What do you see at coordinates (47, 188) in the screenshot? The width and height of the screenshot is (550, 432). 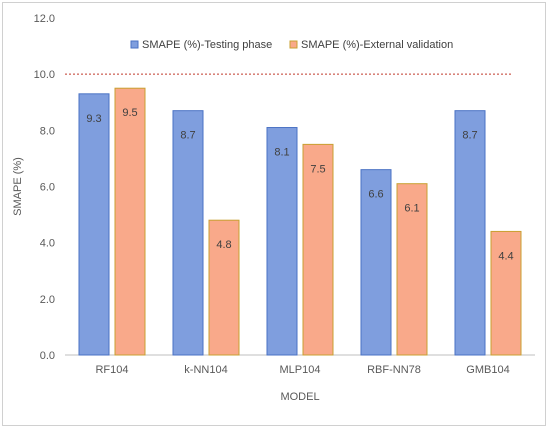 I see `y-tick-label: 6.0` at bounding box center [47, 188].